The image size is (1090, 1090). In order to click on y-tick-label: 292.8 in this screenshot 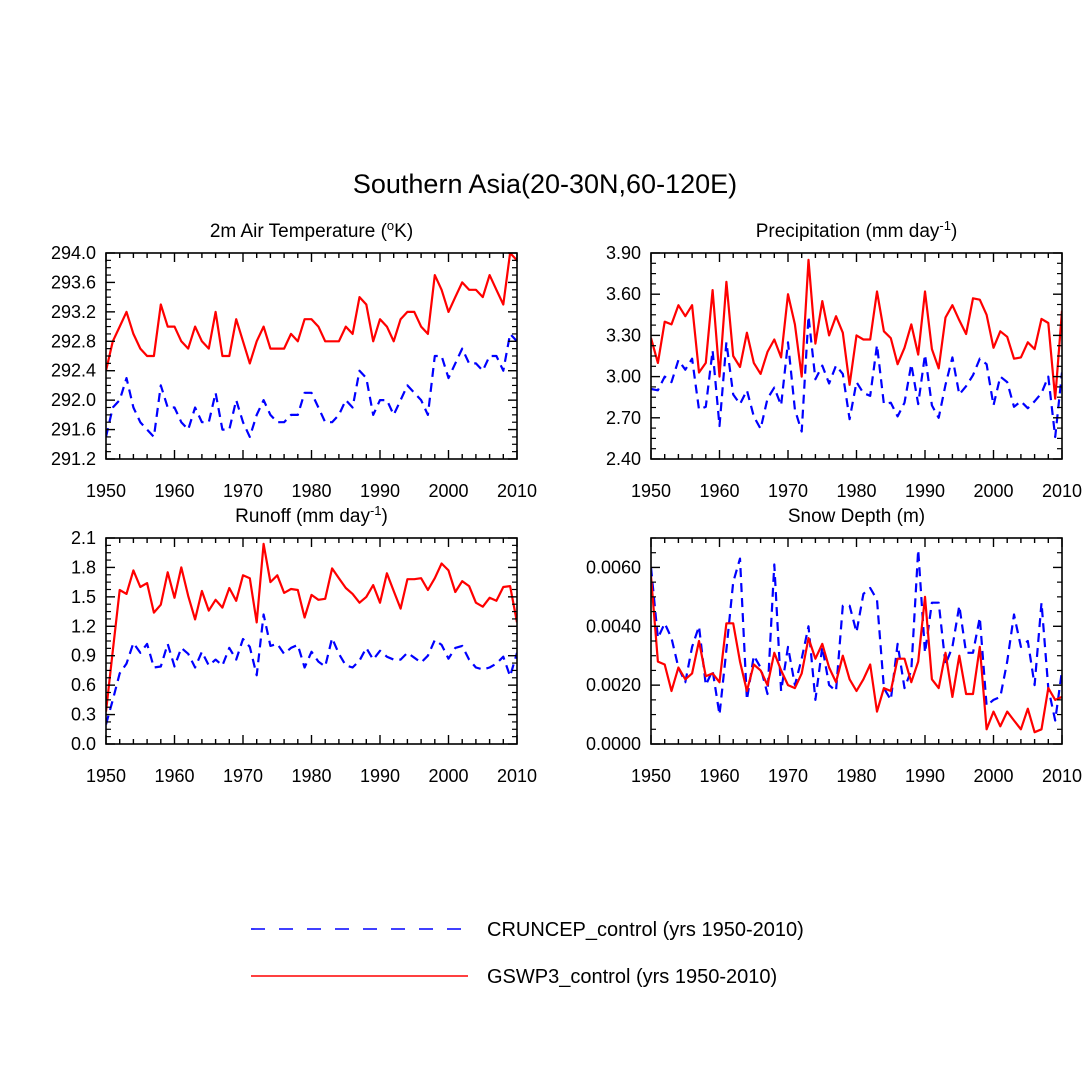, I will do `click(73, 341)`.